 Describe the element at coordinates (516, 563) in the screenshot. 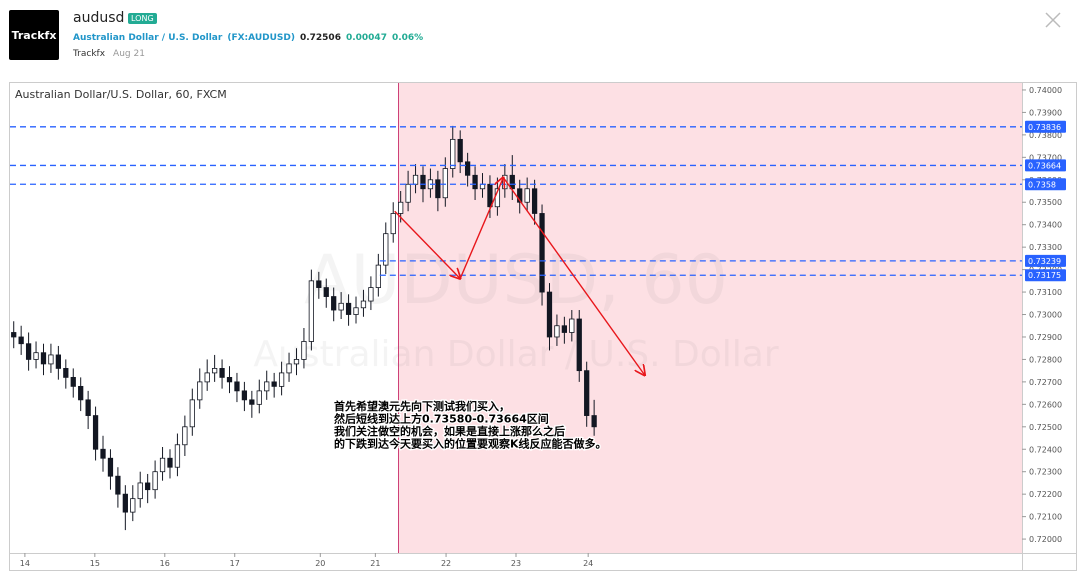

I see `x-tick-label: 23` at that location.